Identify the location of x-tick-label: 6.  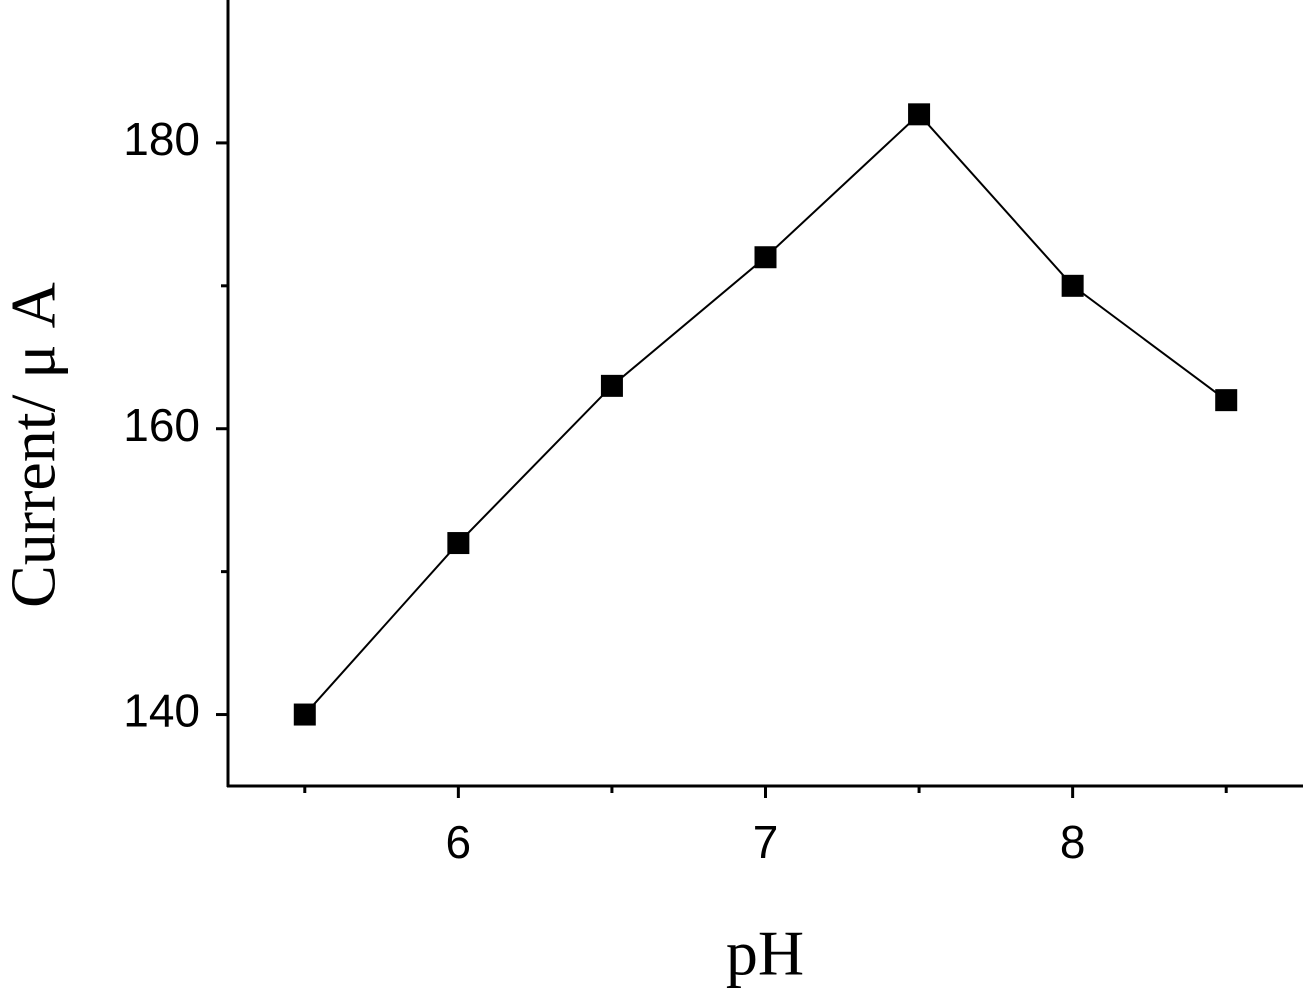
(459, 842).